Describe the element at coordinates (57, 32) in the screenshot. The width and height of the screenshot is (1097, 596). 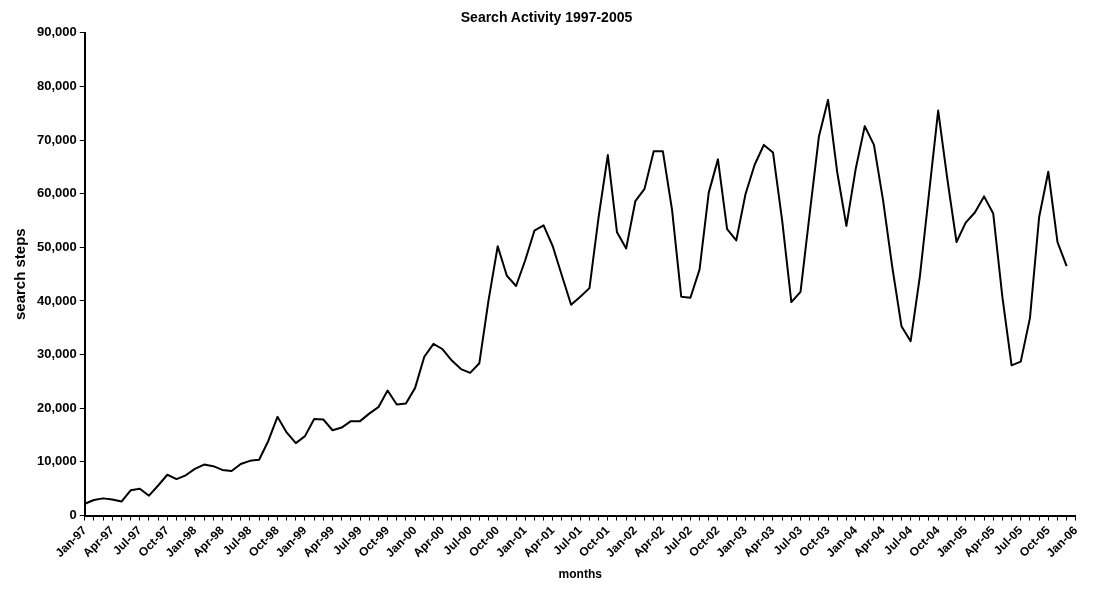
I see `y-tick-label: 90,000` at that location.